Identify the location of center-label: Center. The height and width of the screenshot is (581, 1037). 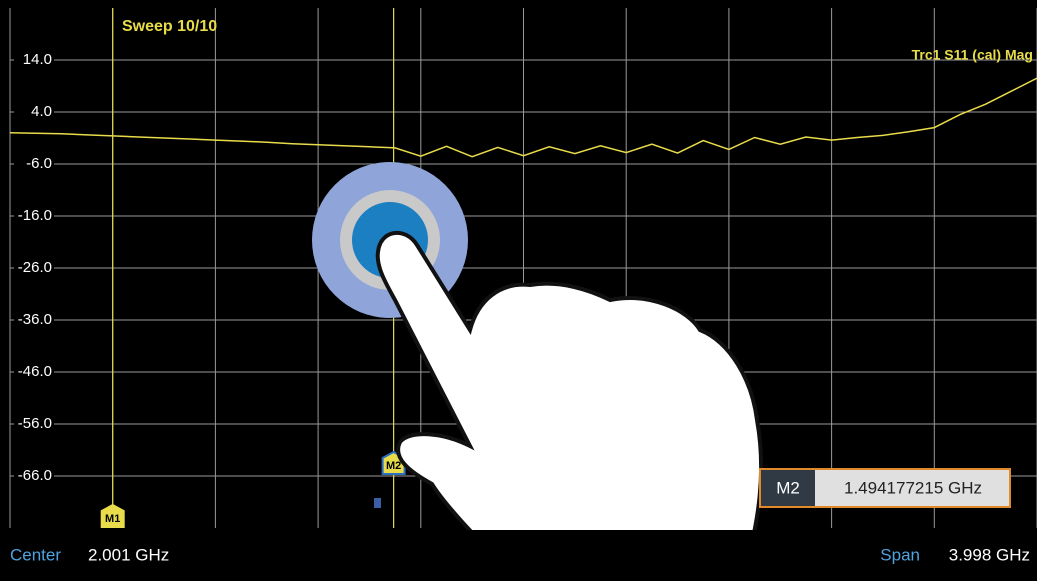
(35, 554).